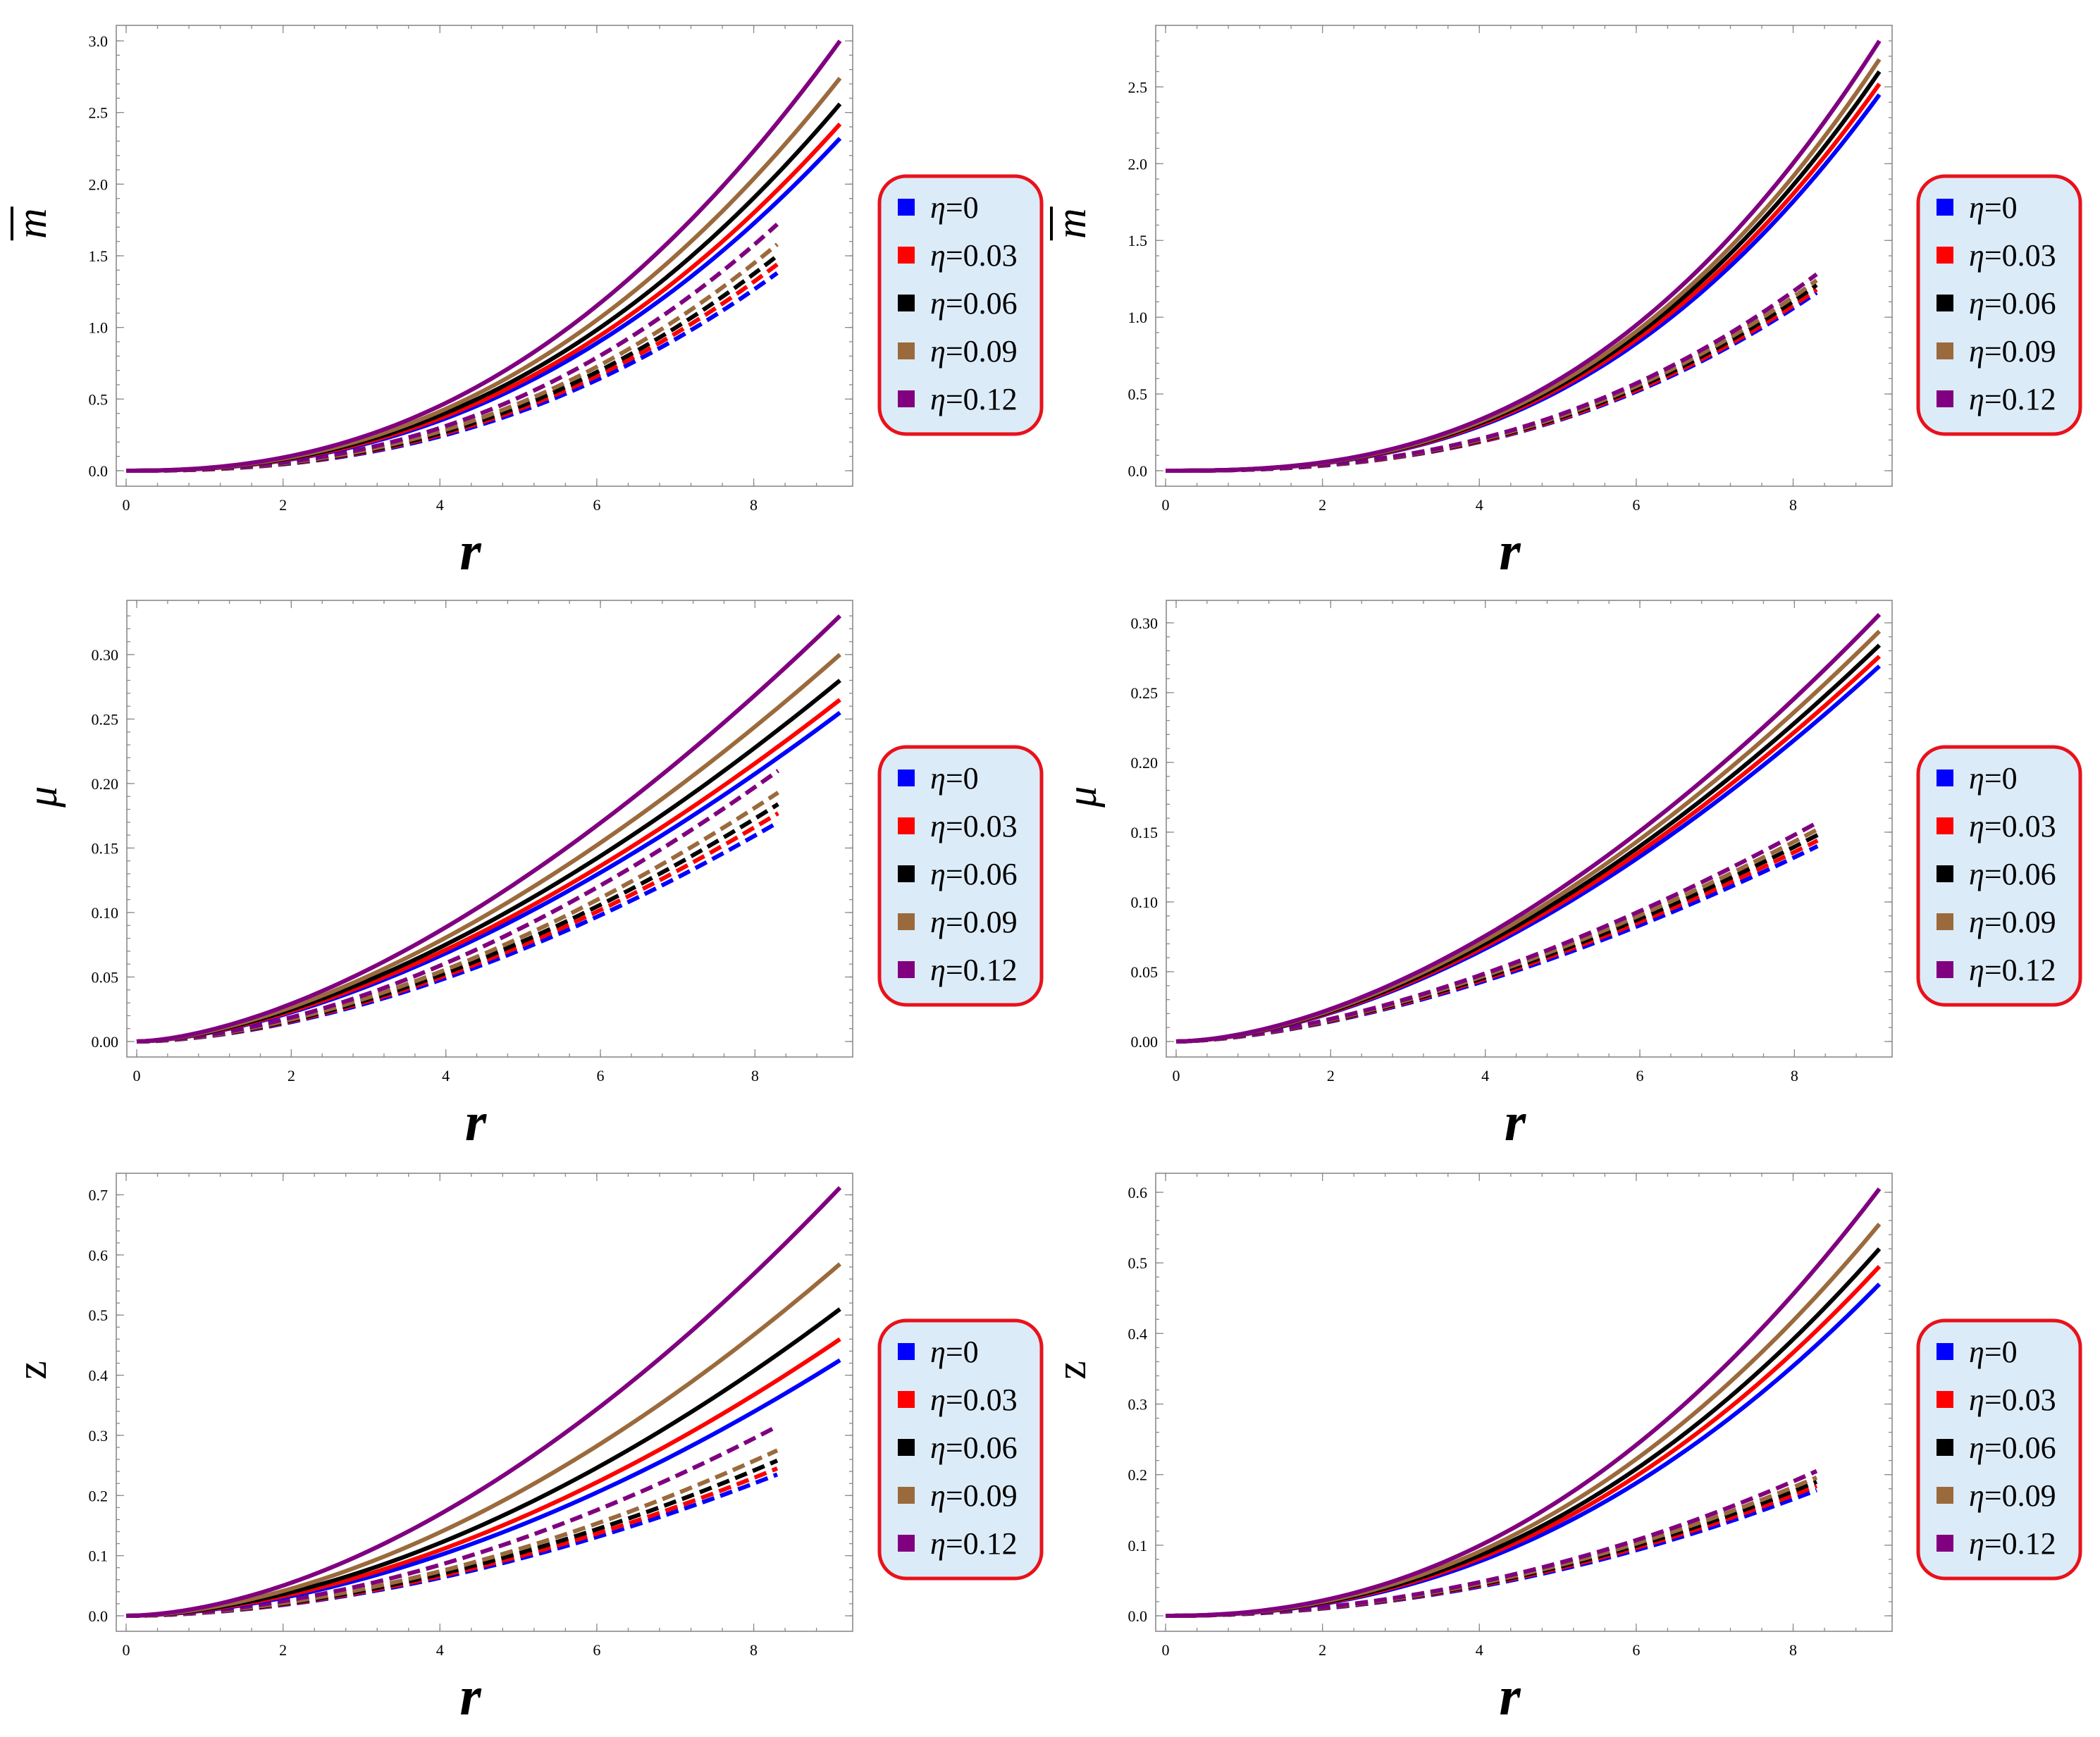  Describe the element at coordinates (106, 655) in the screenshot. I see `y-tick-label: 0.30` at that location.